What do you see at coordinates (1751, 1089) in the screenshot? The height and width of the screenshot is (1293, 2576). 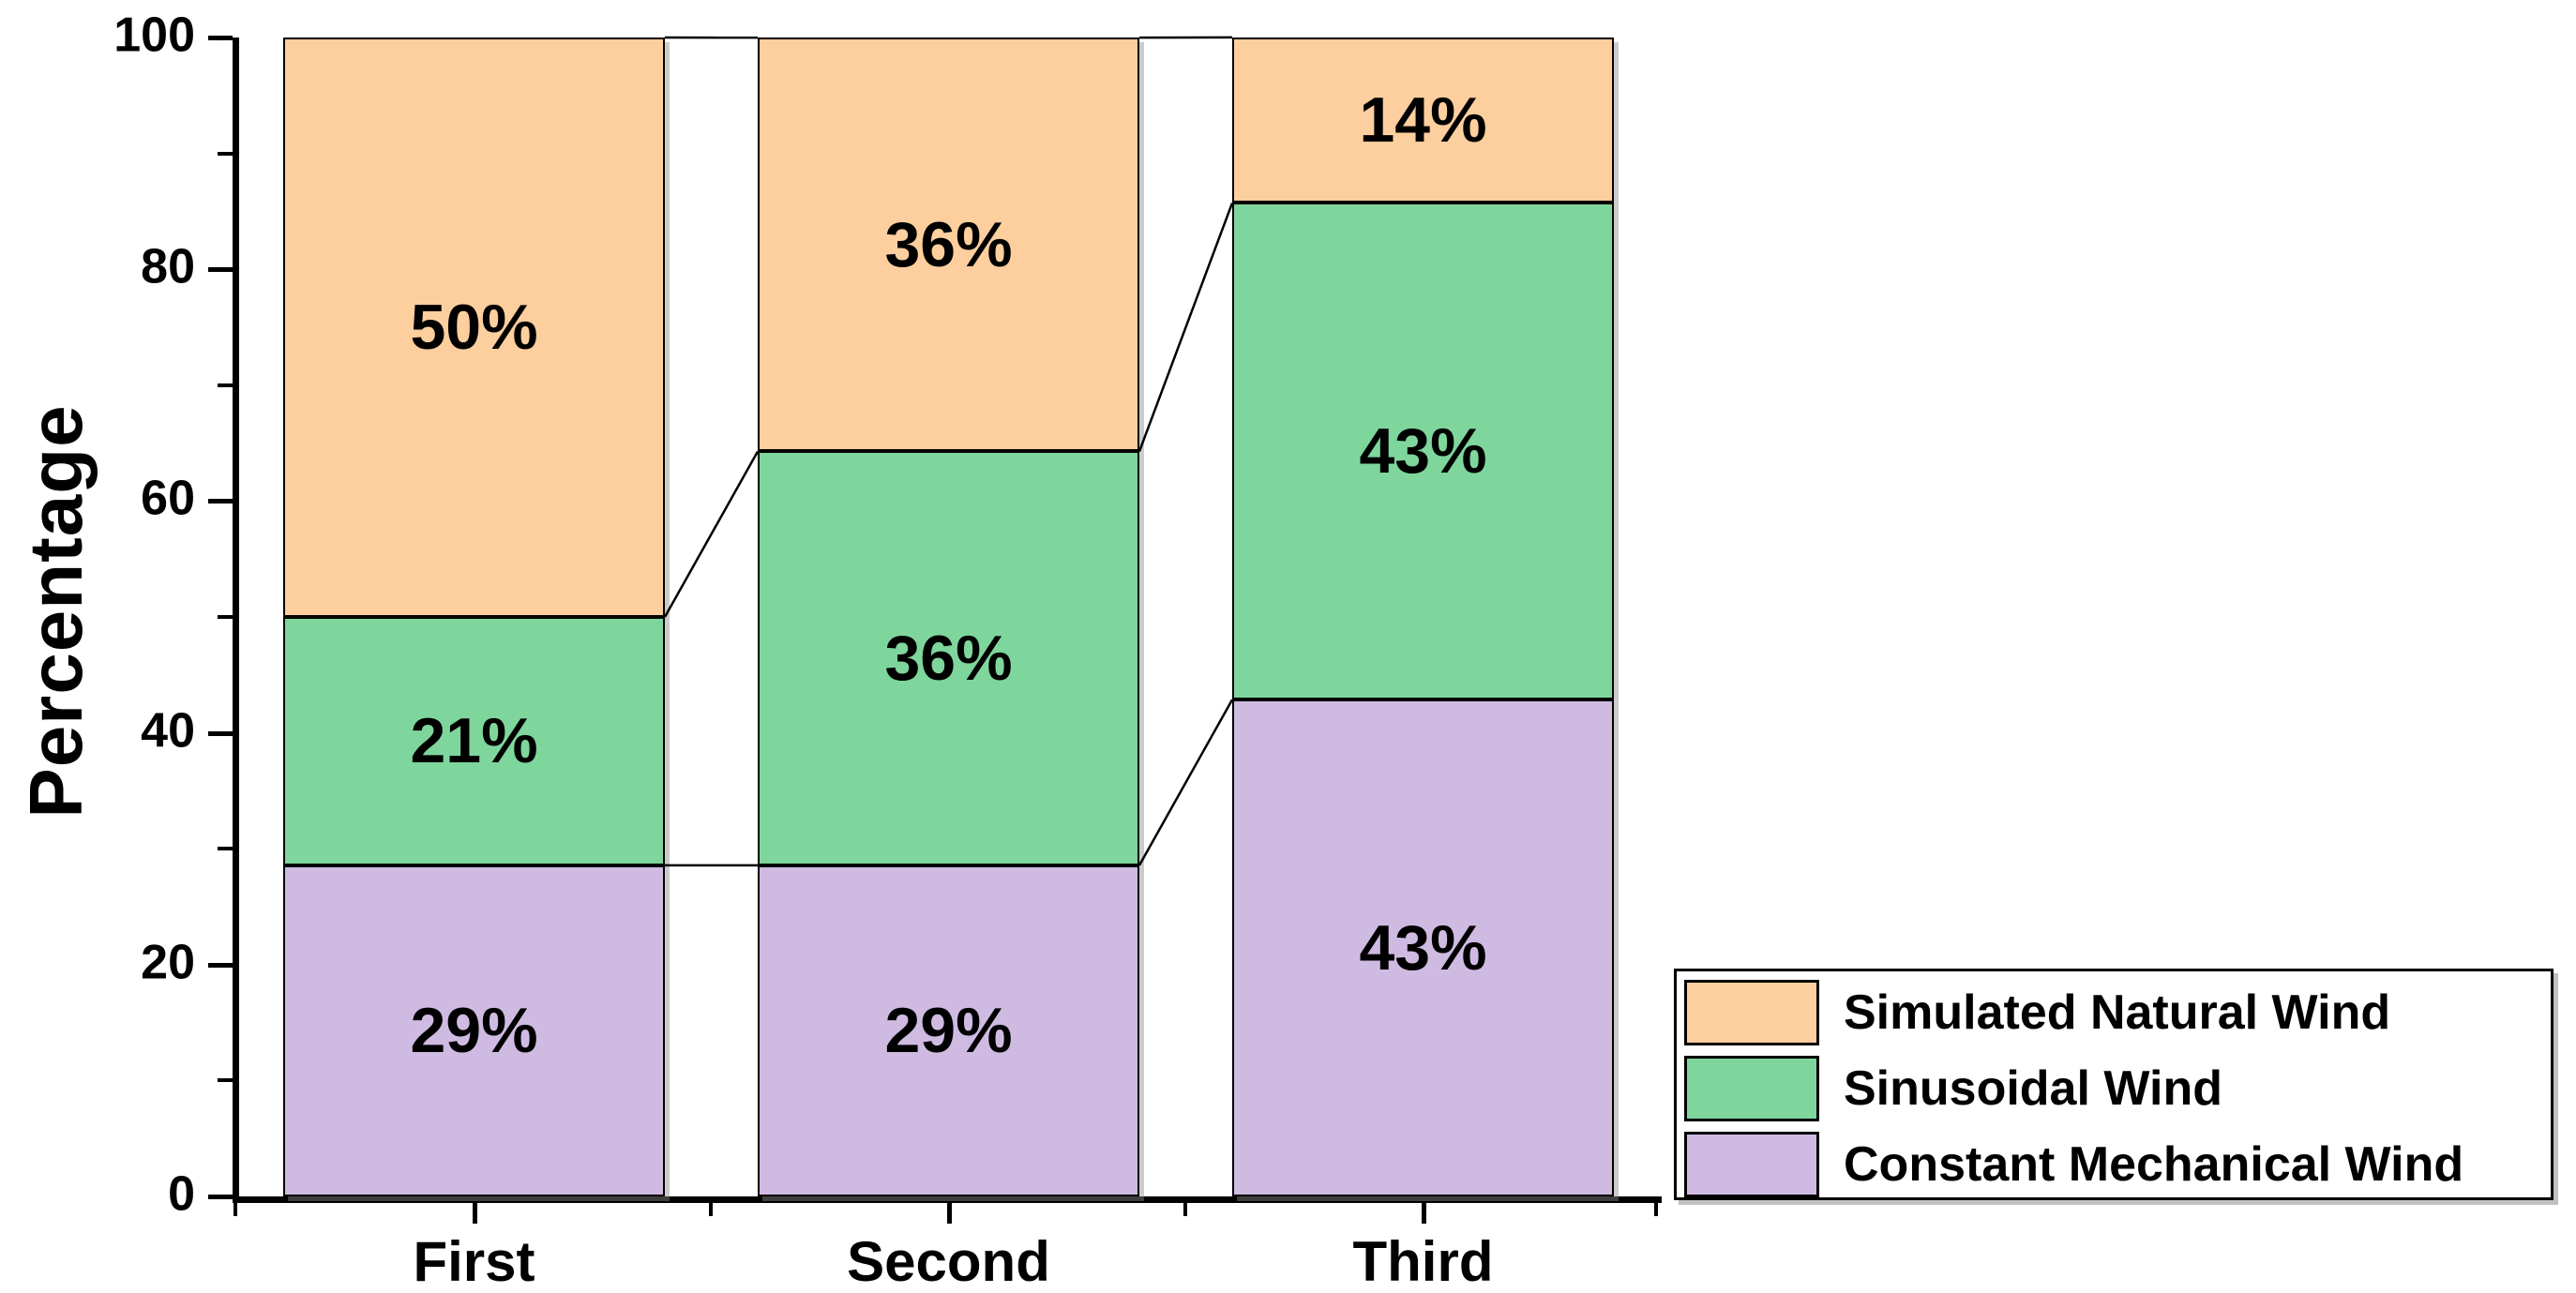 I see `legend-swatch-sinusoidal-wind` at bounding box center [1751, 1089].